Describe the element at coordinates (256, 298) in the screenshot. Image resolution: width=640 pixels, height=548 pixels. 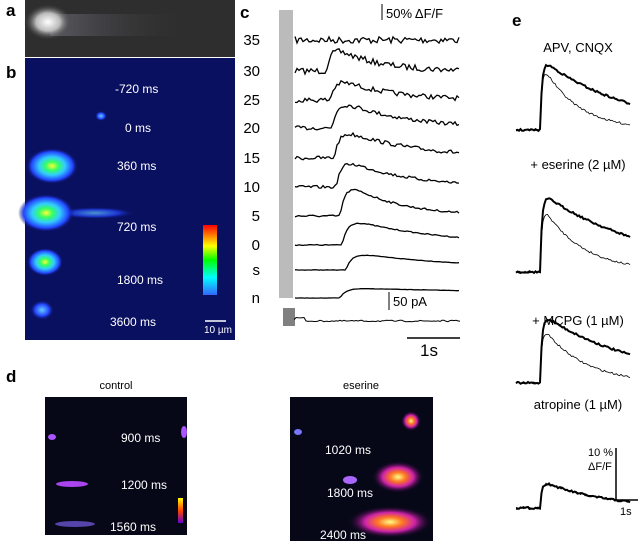
I see `row-label: n` at that location.